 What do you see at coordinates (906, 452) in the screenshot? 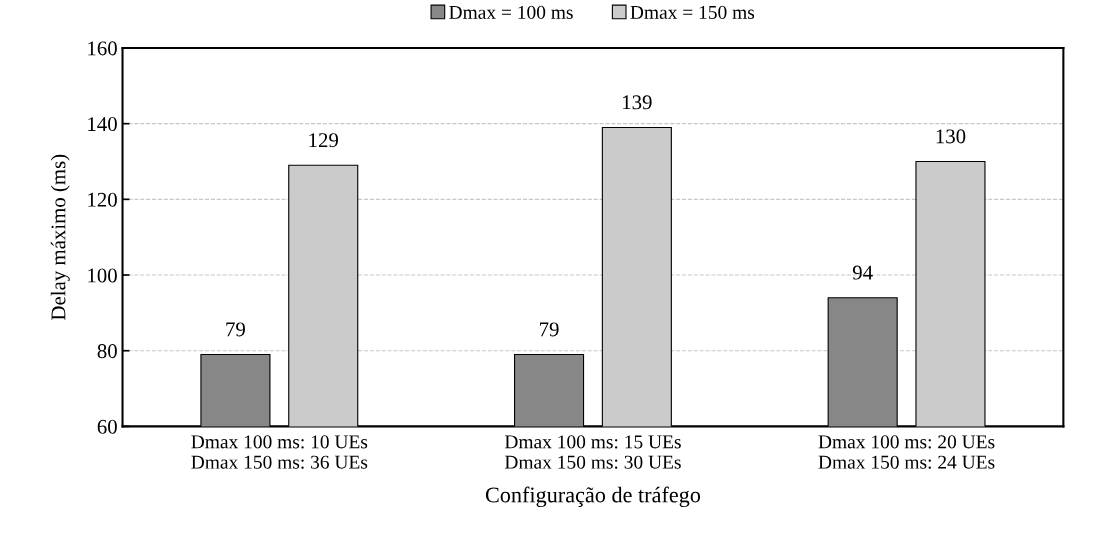
I see `x-tick-label: Dmax 100 ms: 20 UEs Dmax 150 ms: 24 UEs` at bounding box center [906, 452].